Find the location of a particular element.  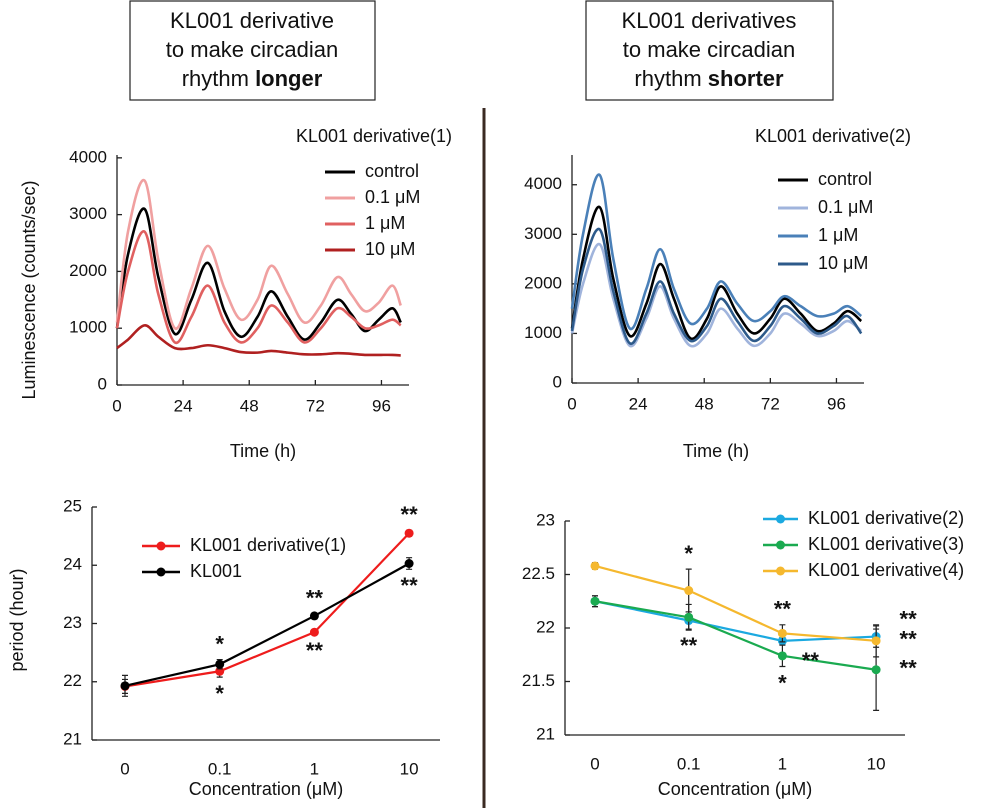

y-axis-label: Luminescence (counts/sec) is located at coordinates (29, 289).